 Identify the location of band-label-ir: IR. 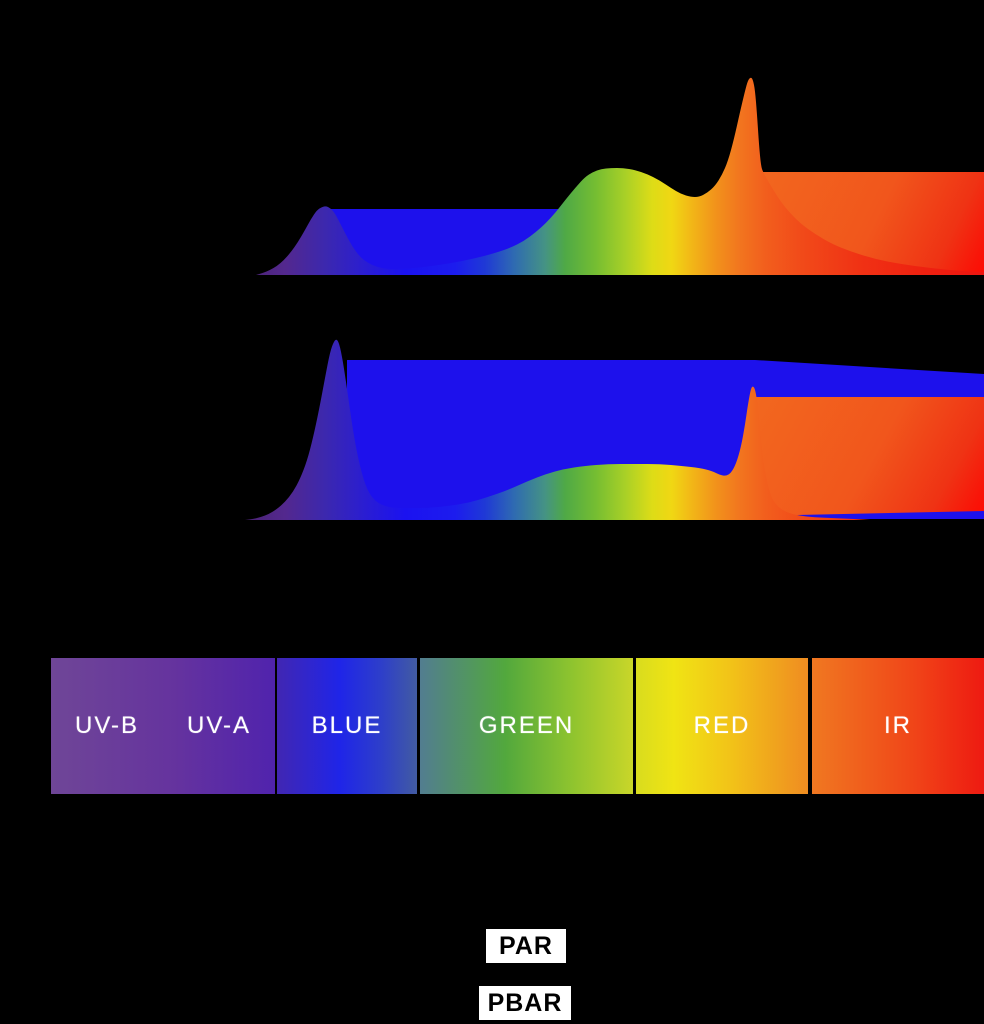
(898, 725).